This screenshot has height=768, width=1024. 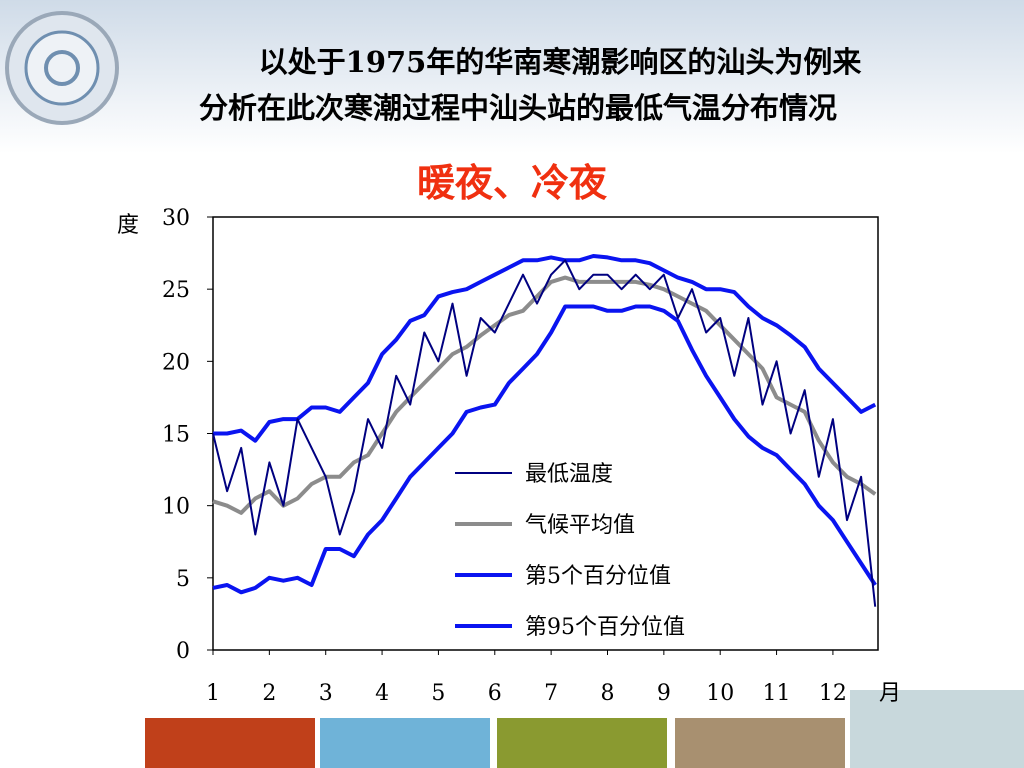 What do you see at coordinates (269, 693) in the screenshot?
I see `x-tick-label: 2` at bounding box center [269, 693].